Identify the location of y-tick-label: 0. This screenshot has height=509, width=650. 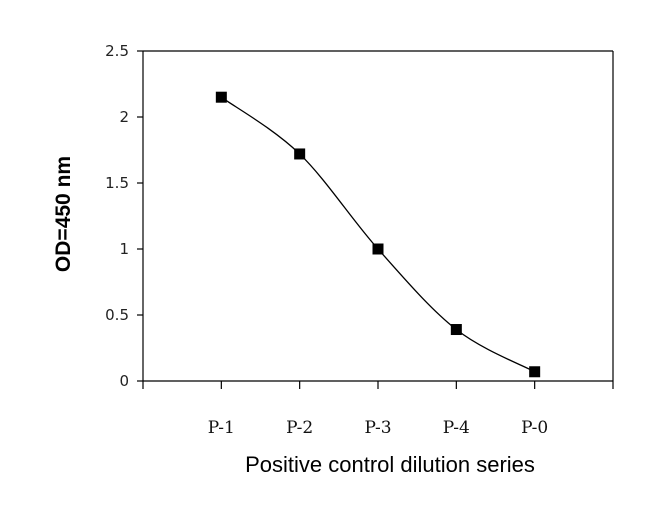
(124, 381).